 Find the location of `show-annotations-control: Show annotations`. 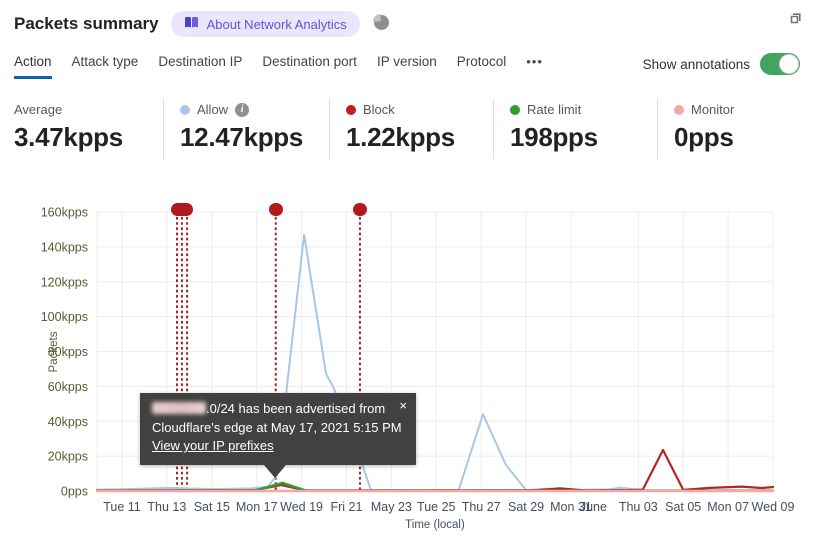

show-annotations-control: Show annotations is located at coordinates (721, 64).